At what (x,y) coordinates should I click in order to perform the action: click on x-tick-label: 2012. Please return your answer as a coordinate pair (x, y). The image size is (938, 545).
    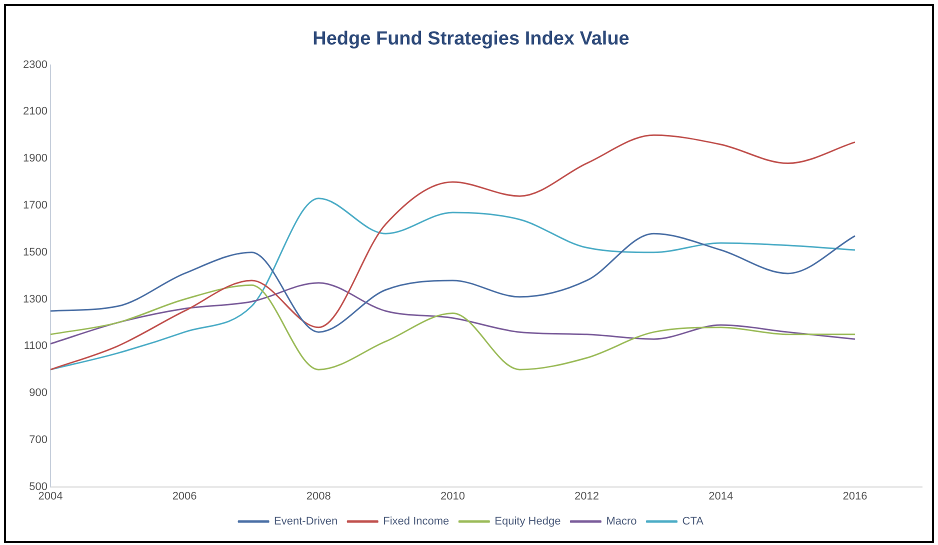
    Looking at the image, I should click on (587, 496).